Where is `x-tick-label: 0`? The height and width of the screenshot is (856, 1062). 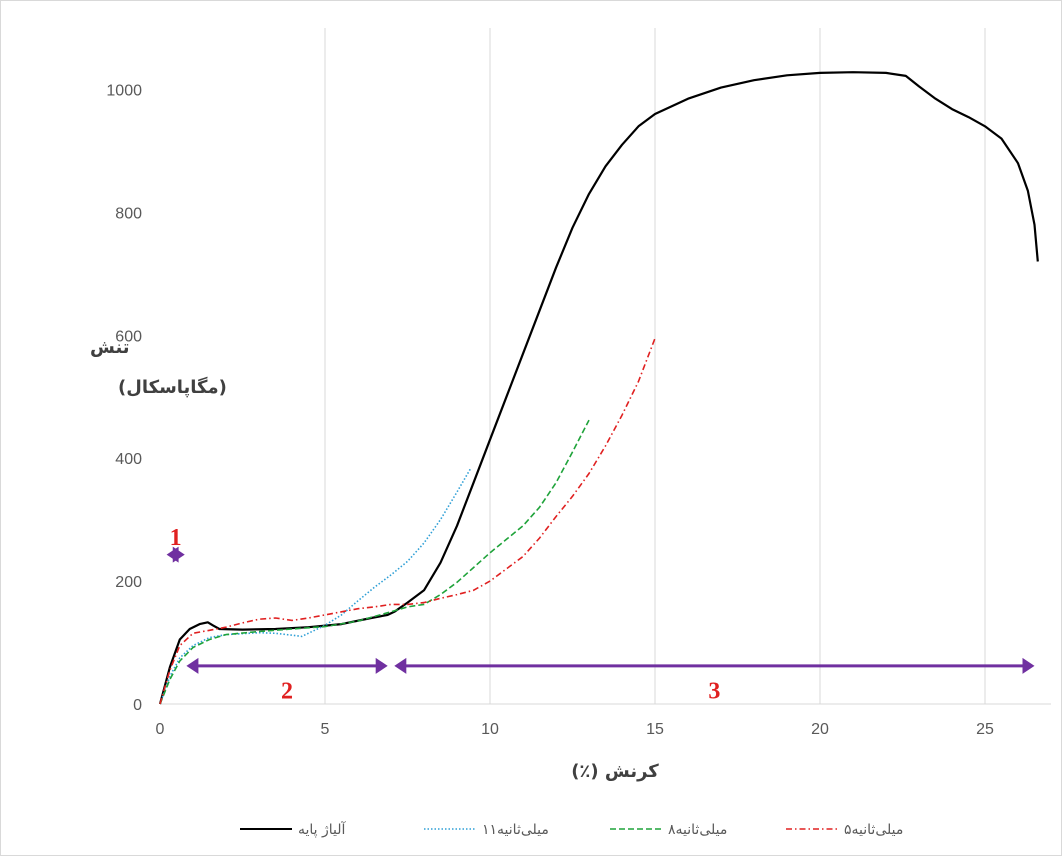 x-tick-label: 0 is located at coordinates (160, 729).